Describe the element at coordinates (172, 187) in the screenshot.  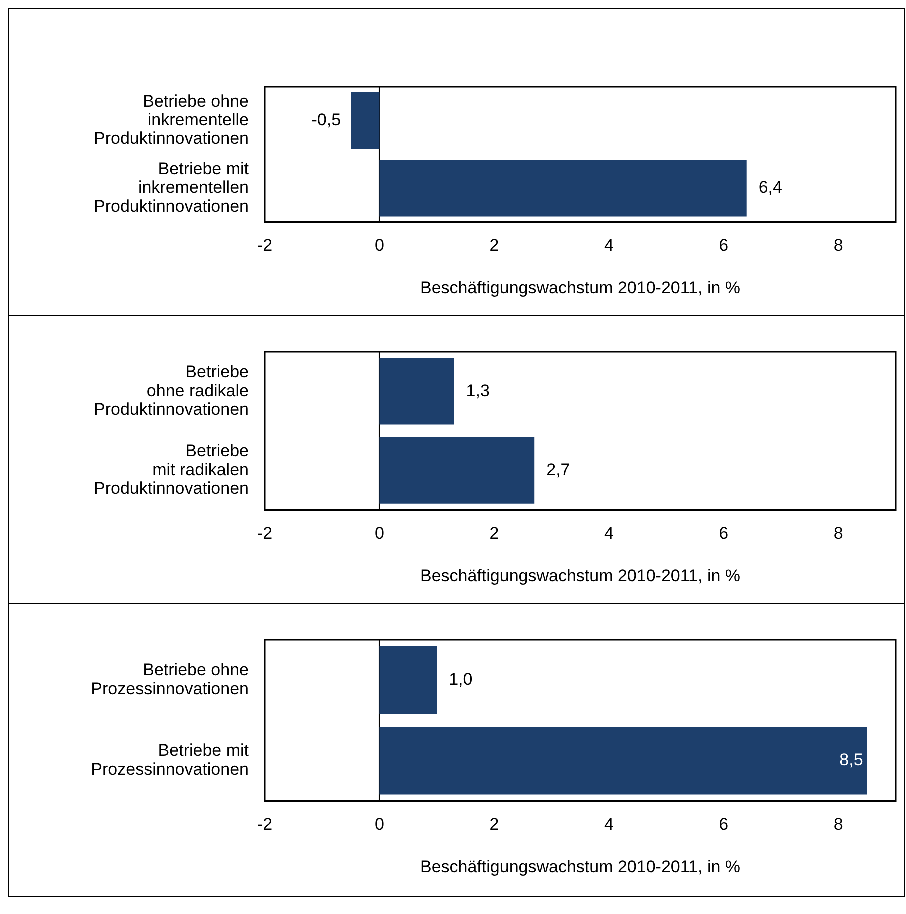
I see `y-tick-label: Betriebe mit inkrementellen Produktinnovationen` at that location.